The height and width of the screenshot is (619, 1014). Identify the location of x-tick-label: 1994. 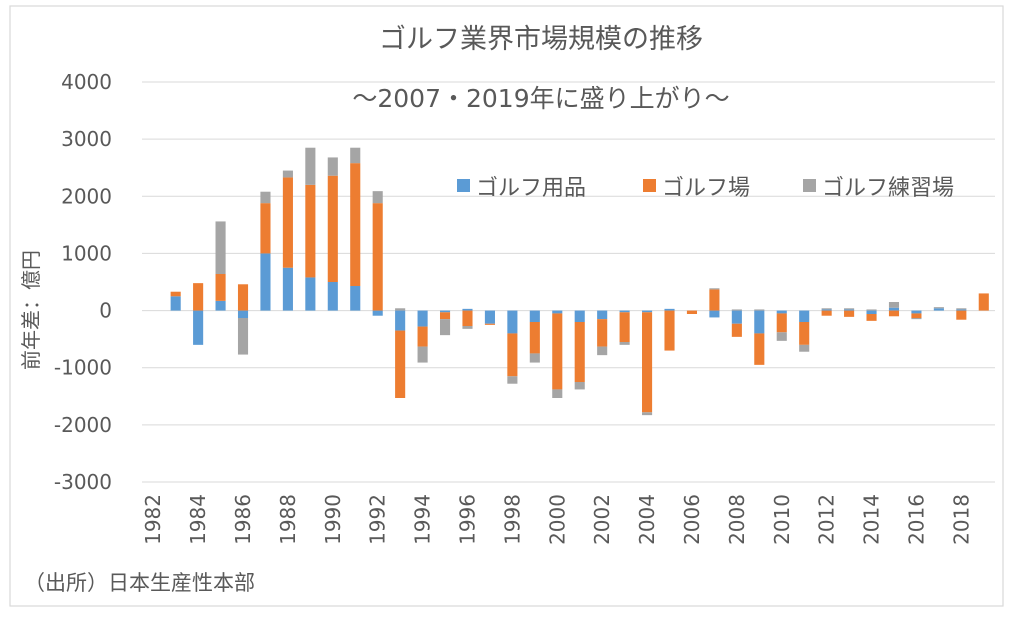
(423, 519).